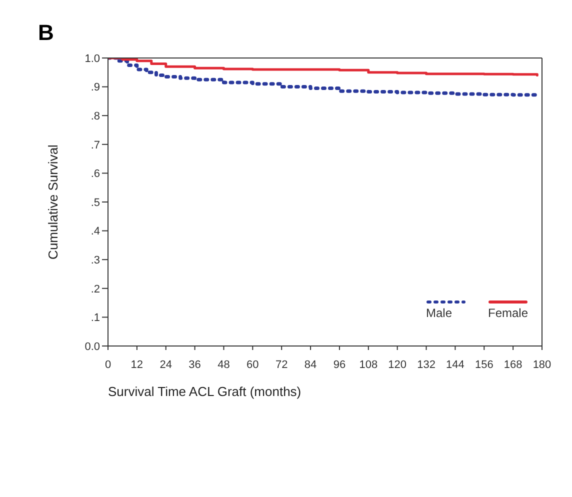 This screenshot has width=572, height=497. Describe the element at coordinates (368, 365) in the screenshot. I see `x-tick-label: 108` at that location.